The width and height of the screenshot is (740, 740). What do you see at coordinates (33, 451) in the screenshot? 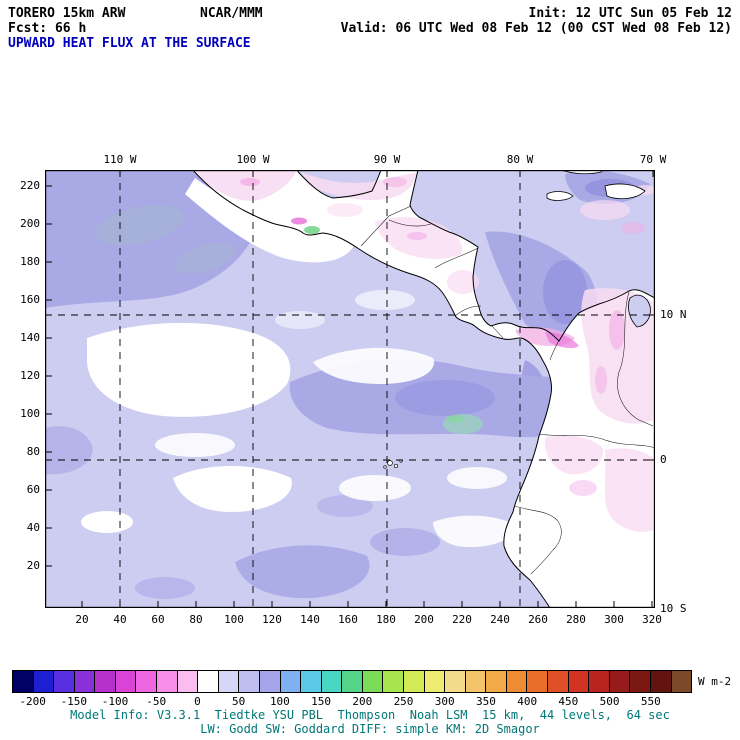
I see `y-grid-label: 80` at bounding box center [33, 451].